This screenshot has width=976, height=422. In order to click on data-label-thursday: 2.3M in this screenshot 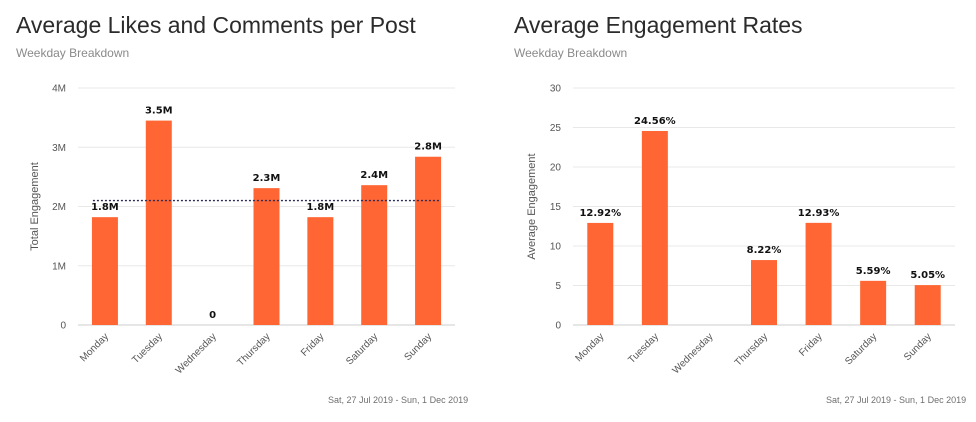, I will do `click(267, 178)`.